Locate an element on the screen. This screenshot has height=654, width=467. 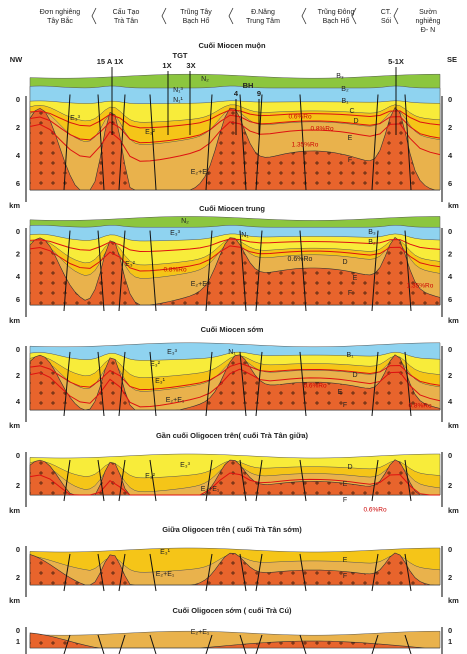
direction-label: NW is located at coordinates (16, 59).